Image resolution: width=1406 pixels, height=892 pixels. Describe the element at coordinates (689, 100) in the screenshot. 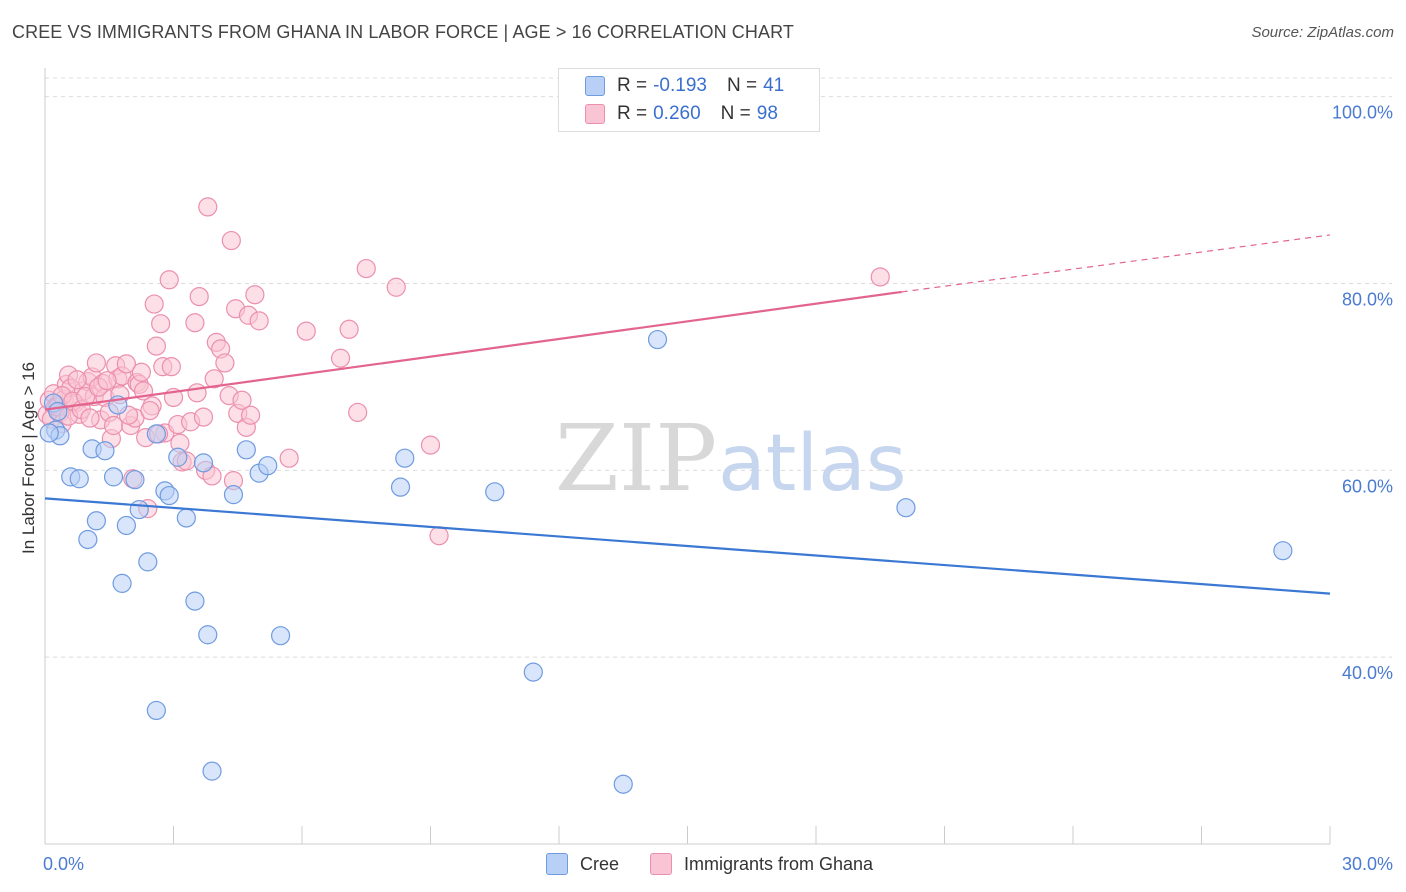

I see `legend: R = -0.193 N = 41 R = 0.260 N = 98` at that location.